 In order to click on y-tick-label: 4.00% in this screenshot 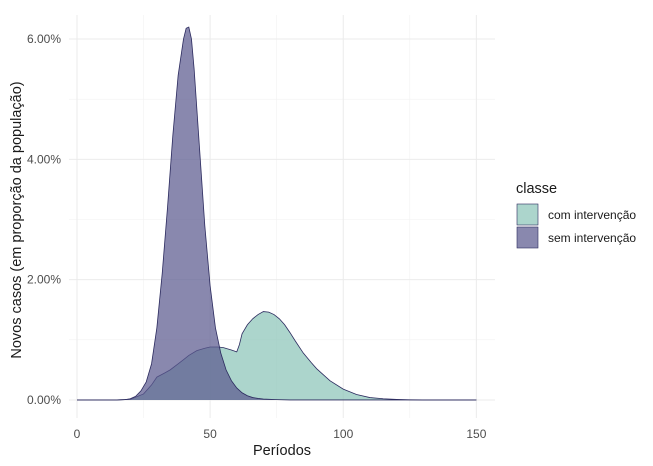, I will do `click(44, 159)`.